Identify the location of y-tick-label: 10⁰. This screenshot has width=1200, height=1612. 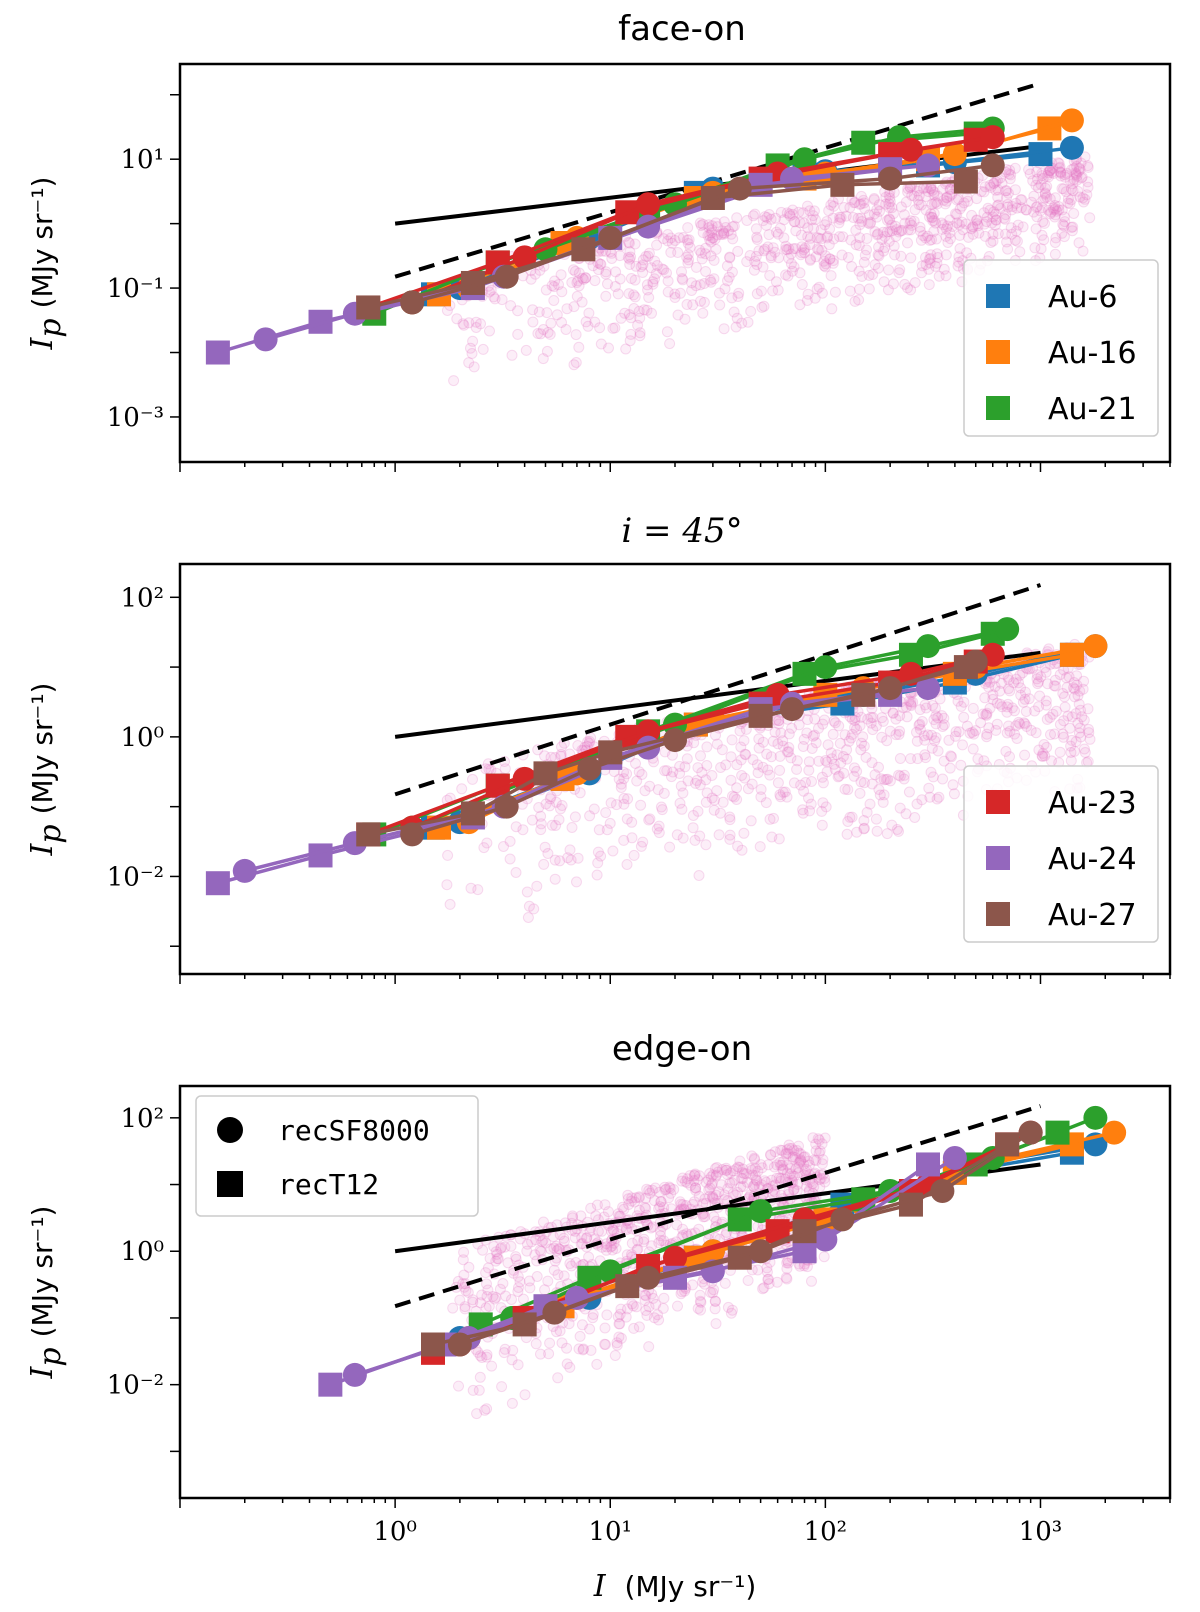
(142, 1252).